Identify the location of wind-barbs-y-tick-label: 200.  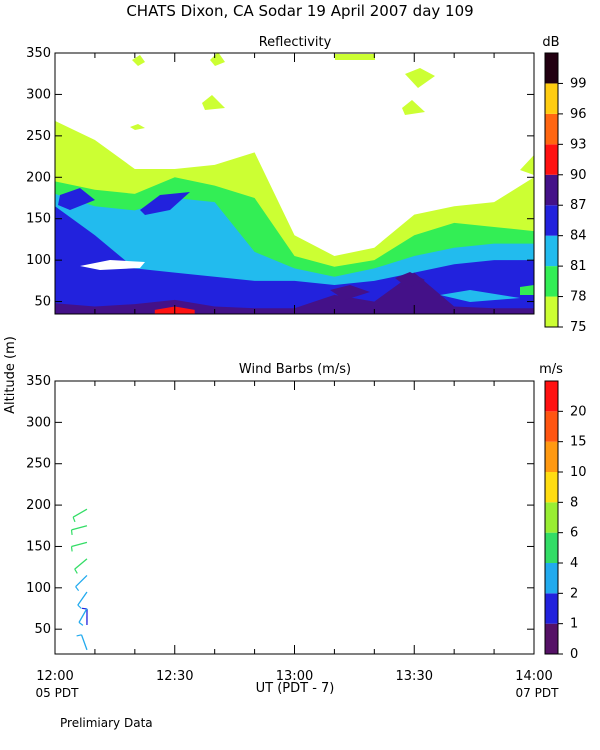
(38, 505).